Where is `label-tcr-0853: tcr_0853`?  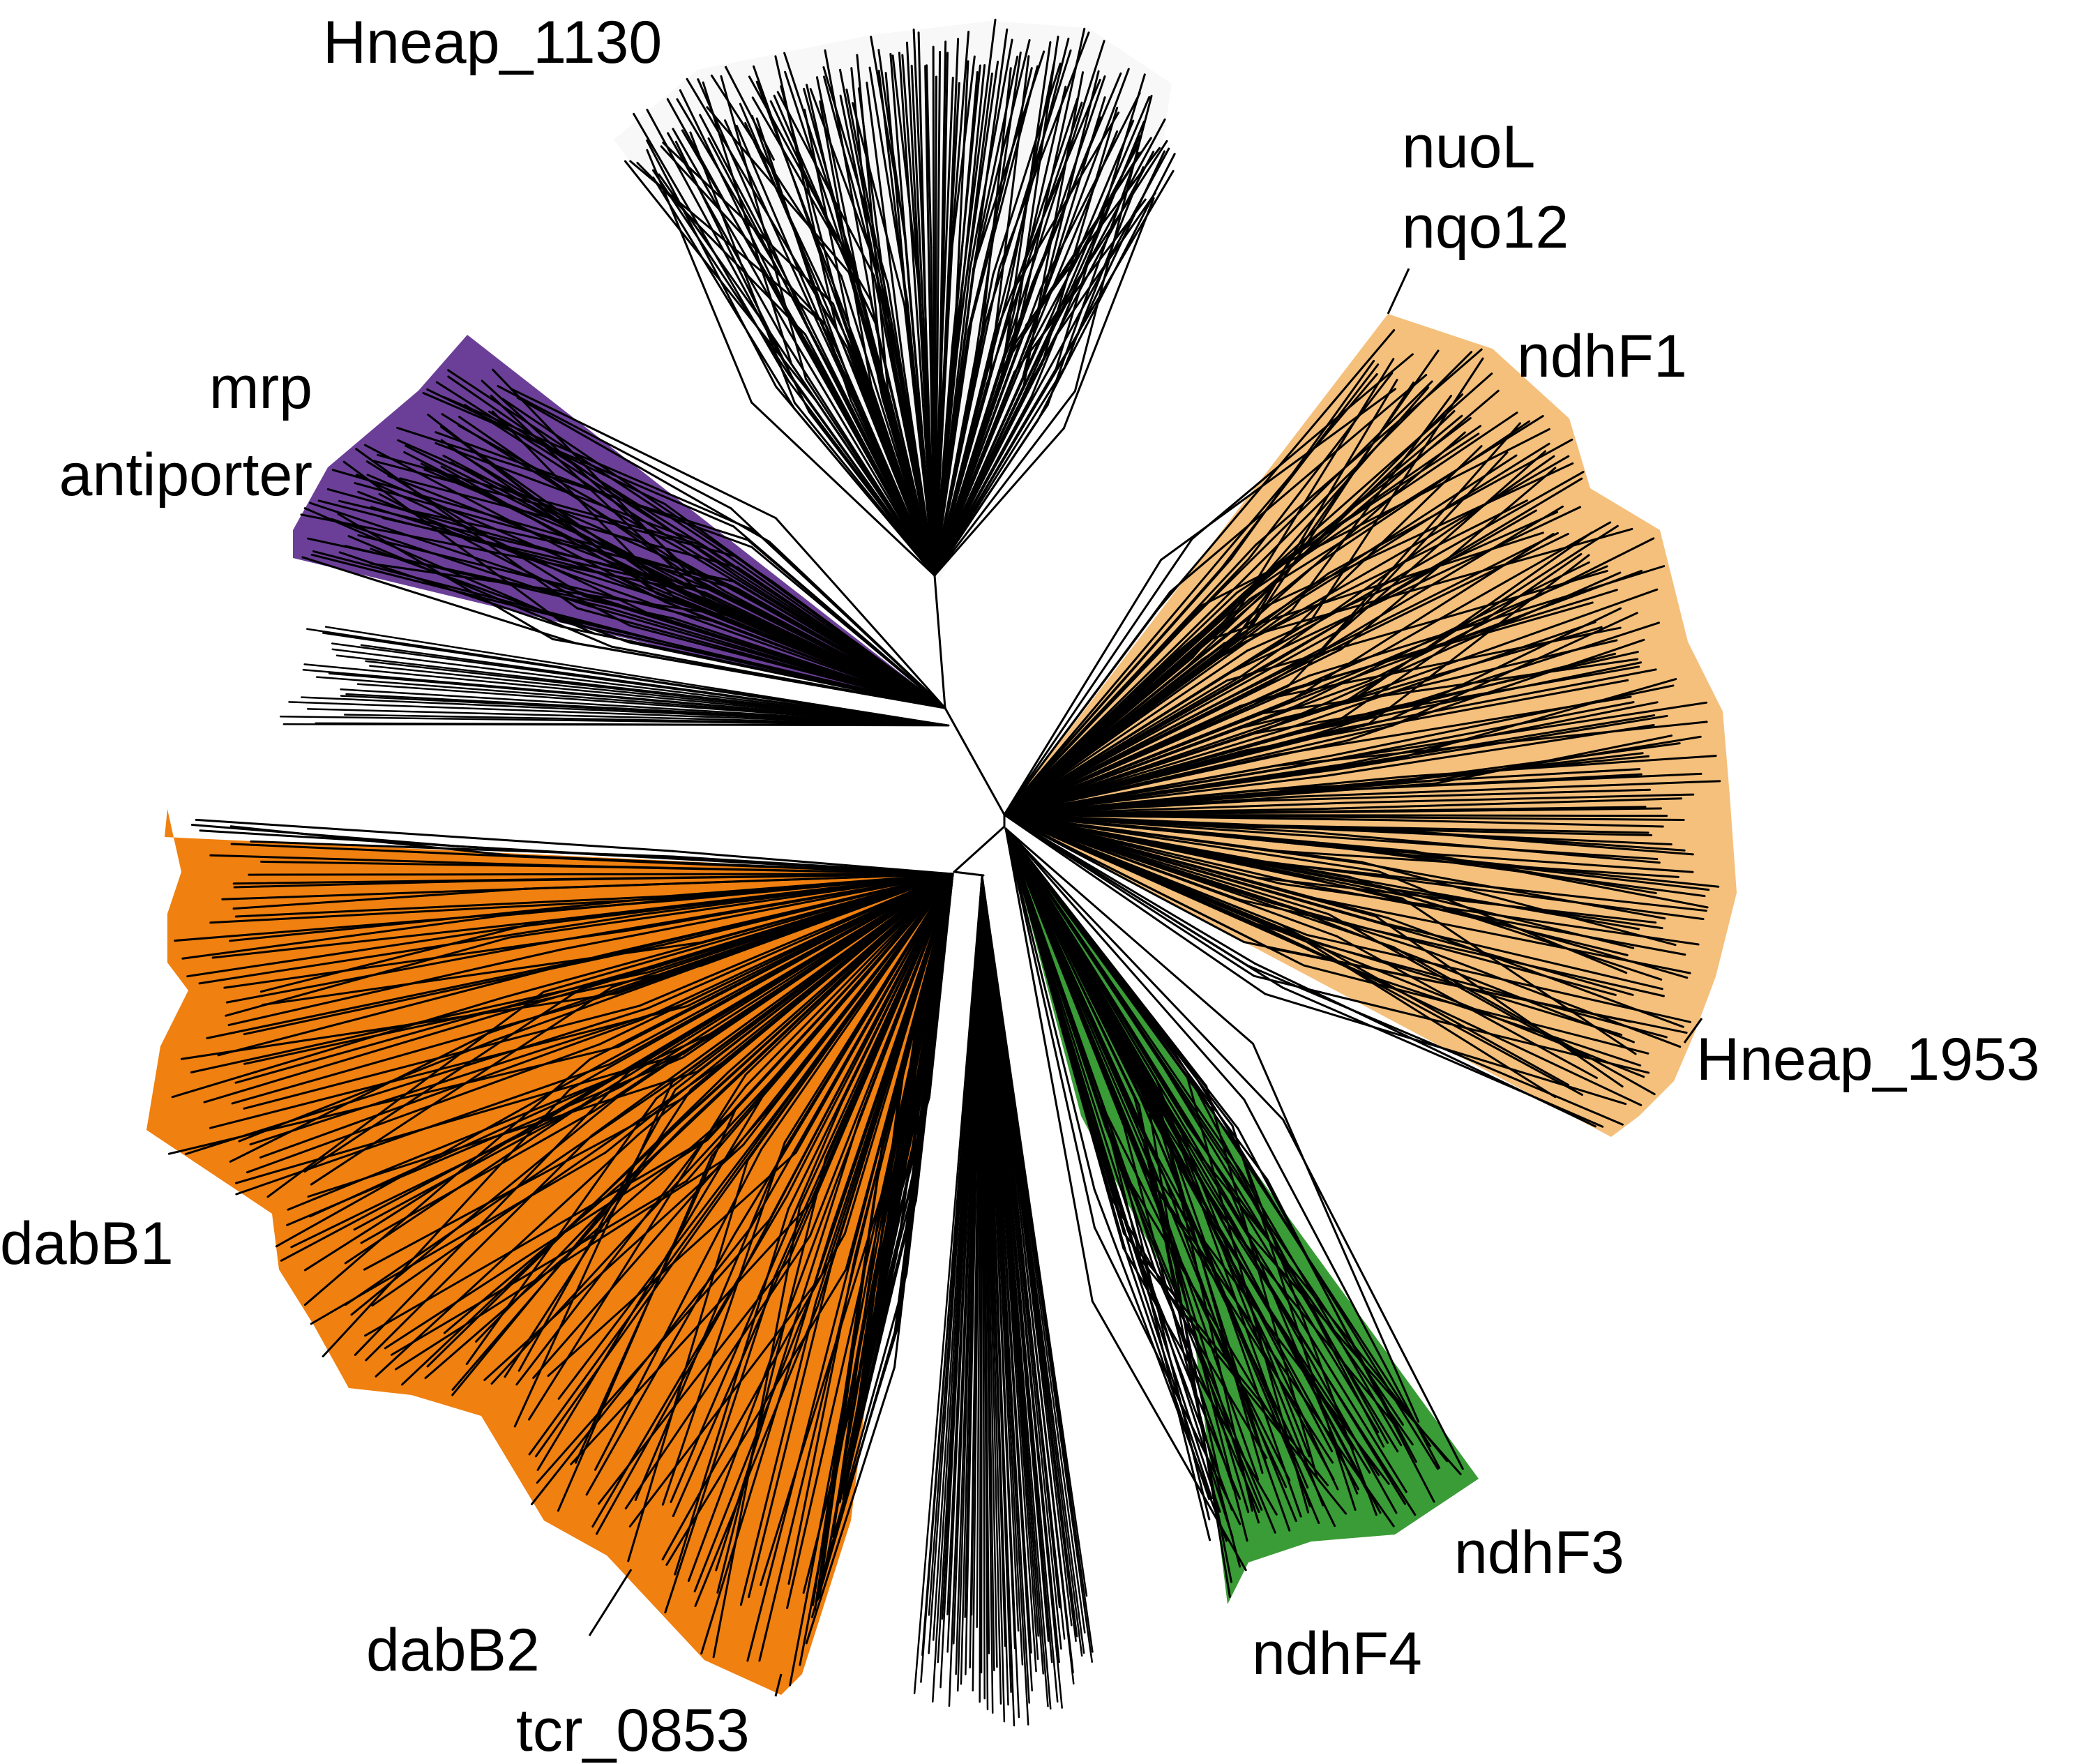 label-tcr-0853: tcr_0853 is located at coordinates (633, 1730).